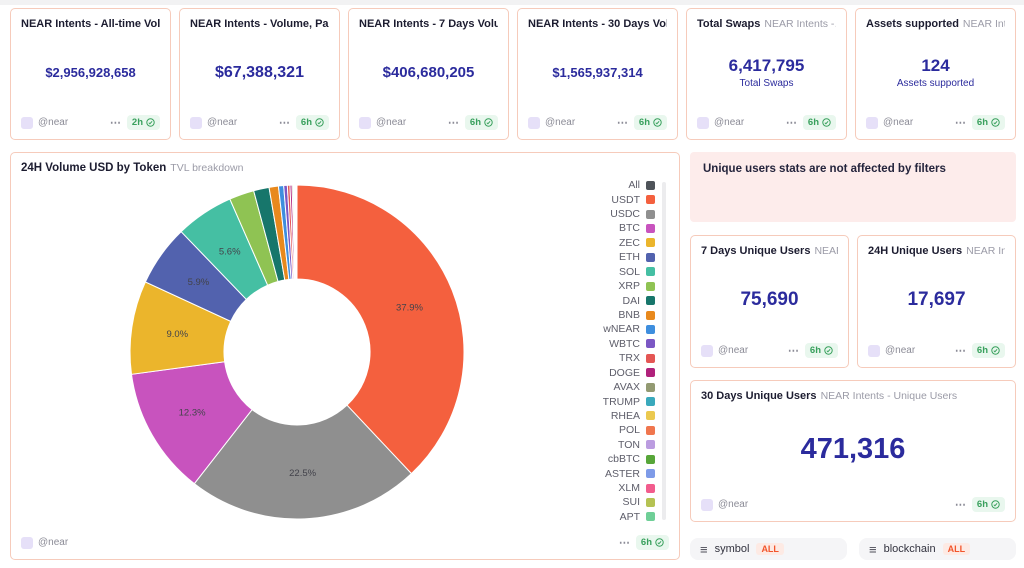  Describe the element at coordinates (629, 444) in the screenshot. I see `legend-label: TON` at that location.